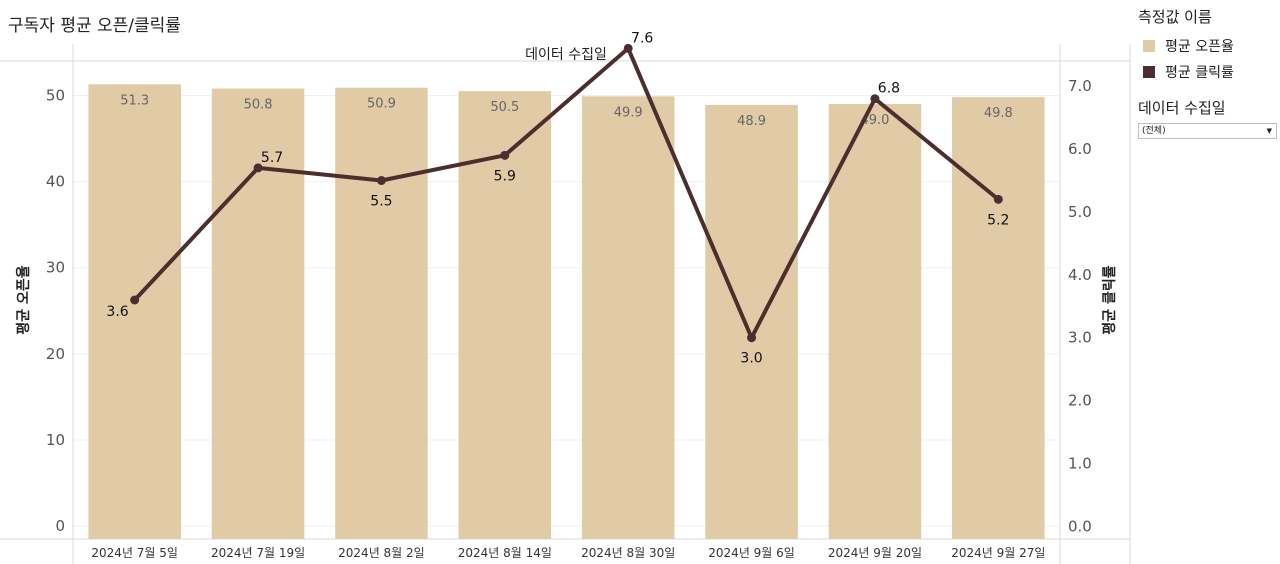  I want to click on right-tick-label-0: 0.0, so click(1080, 526).